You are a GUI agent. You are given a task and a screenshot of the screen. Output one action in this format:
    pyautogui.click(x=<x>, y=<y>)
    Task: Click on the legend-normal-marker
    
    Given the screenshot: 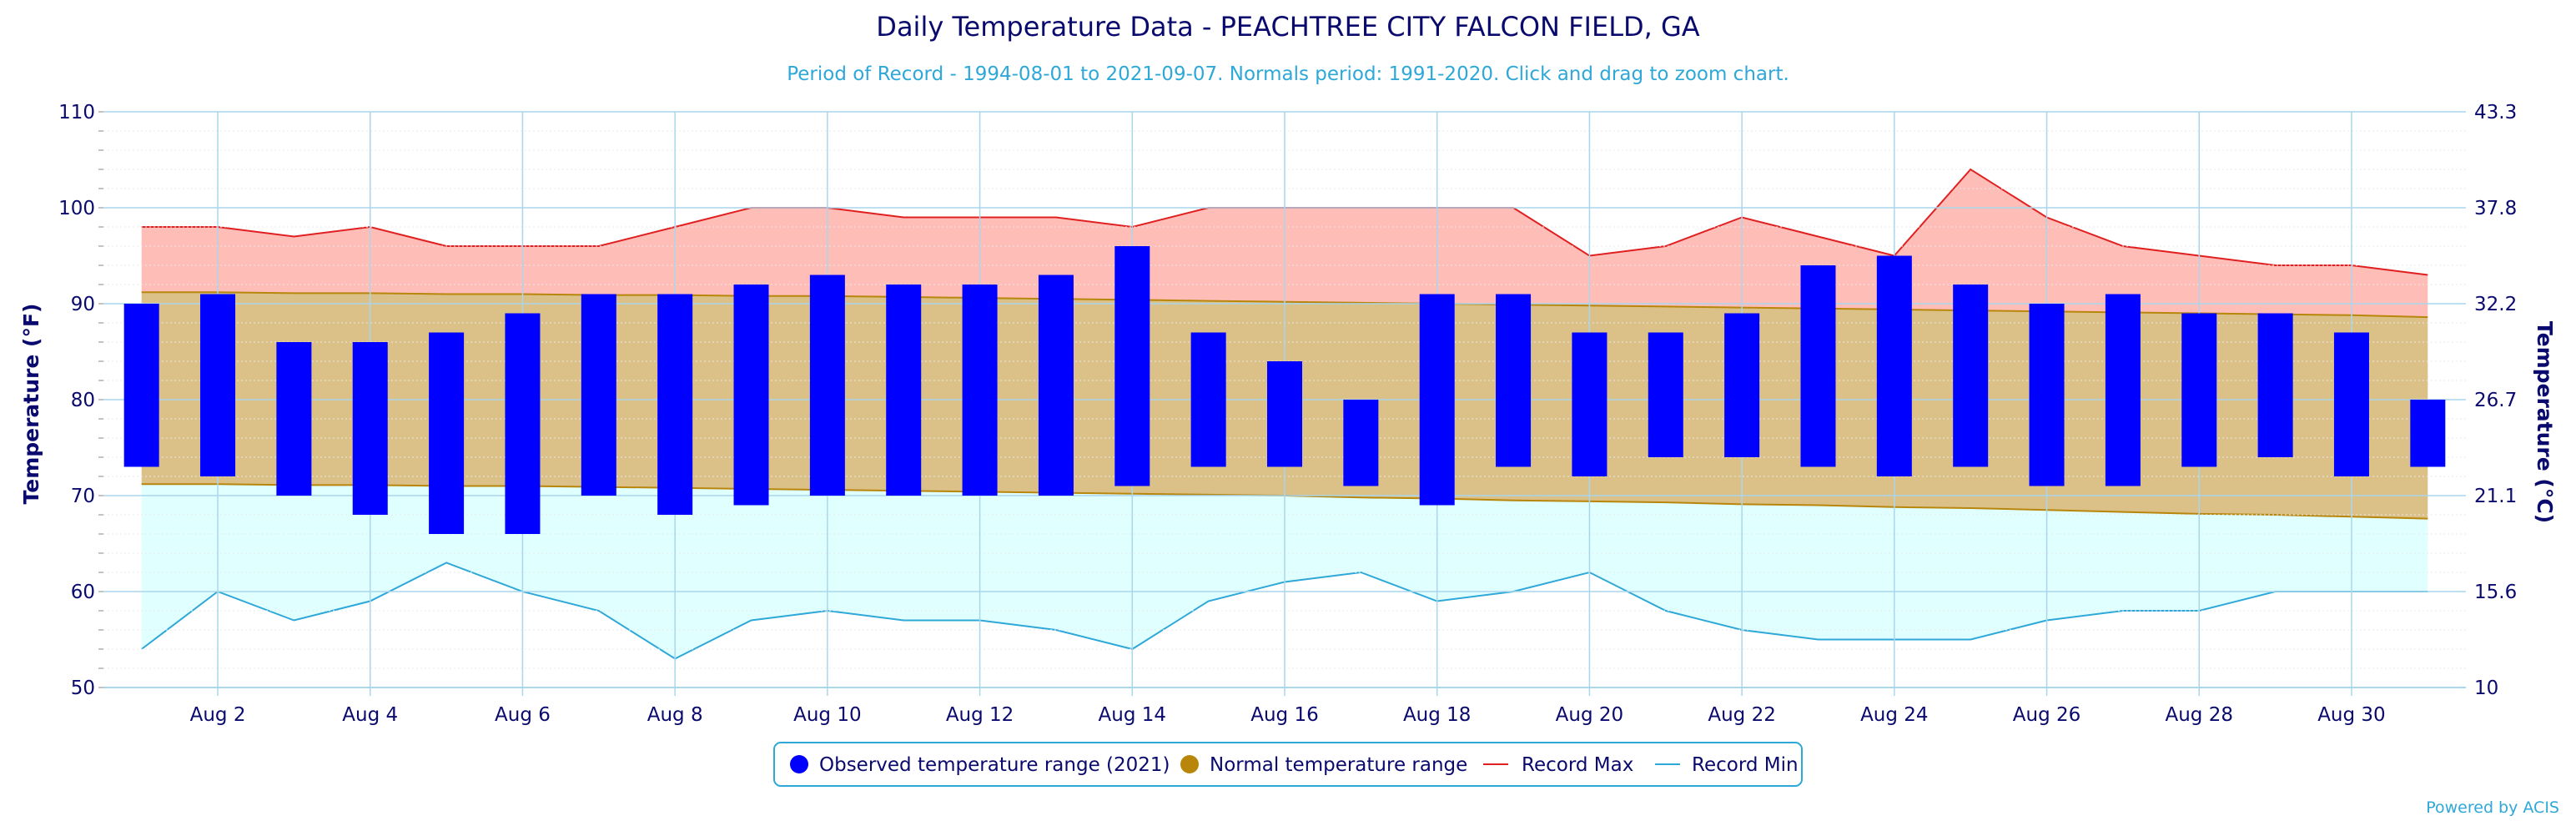 What is the action you would take?
    pyautogui.click(x=1189, y=764)
    